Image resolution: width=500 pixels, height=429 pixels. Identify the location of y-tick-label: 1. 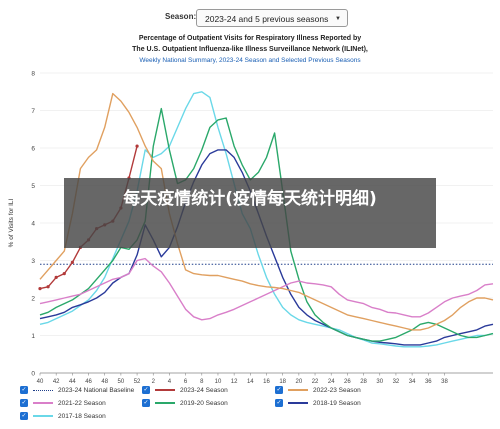
(33, 336).